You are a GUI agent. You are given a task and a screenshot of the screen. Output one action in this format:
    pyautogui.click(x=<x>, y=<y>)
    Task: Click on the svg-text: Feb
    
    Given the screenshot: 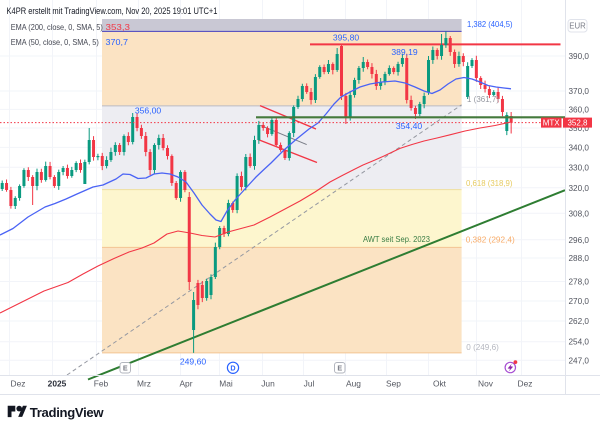 What is the action you would take?
    pyautogui.click(x=101, y=384)
    